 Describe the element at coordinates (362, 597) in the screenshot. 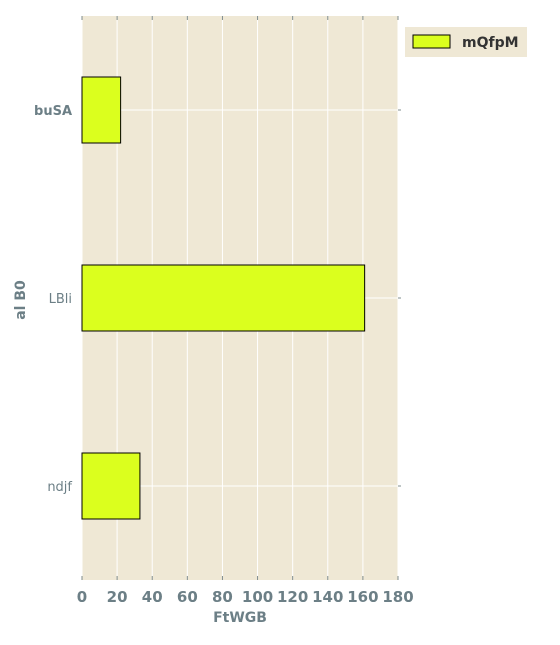

I see `x-tick-label: 160` at that location.